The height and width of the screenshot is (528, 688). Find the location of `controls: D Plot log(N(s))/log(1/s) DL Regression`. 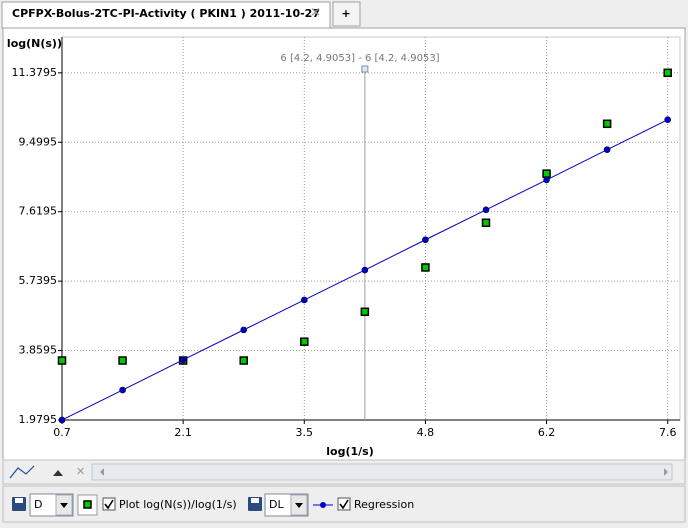

controls: D Plot log(N(s))/log(1/s) DL Regression is located at coordinates (213, 505).